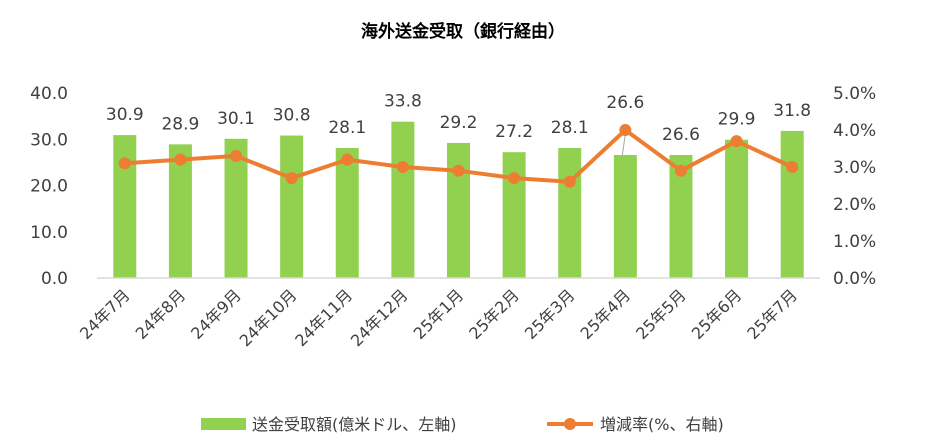 The height and width of the screenshot is (441, 927). I want to click on x-tick-label: 24年7月, so click(105, 314).